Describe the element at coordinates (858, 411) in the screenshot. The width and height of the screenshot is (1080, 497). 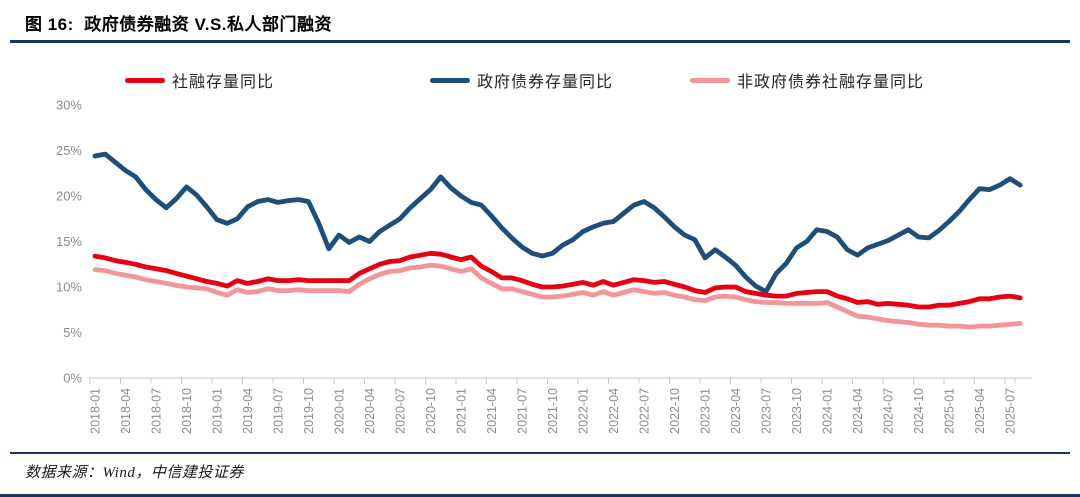
I see `svg-text: 2024-04` at that location.